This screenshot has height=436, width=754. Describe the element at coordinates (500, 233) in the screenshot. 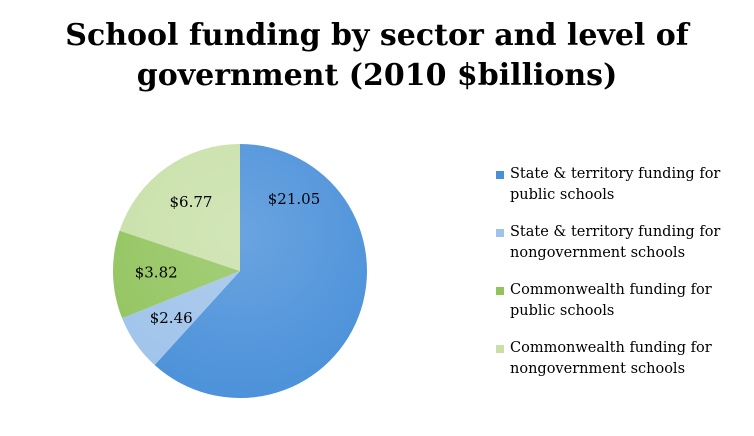

I see `legend-swatch-state-nongovernment` at that location.